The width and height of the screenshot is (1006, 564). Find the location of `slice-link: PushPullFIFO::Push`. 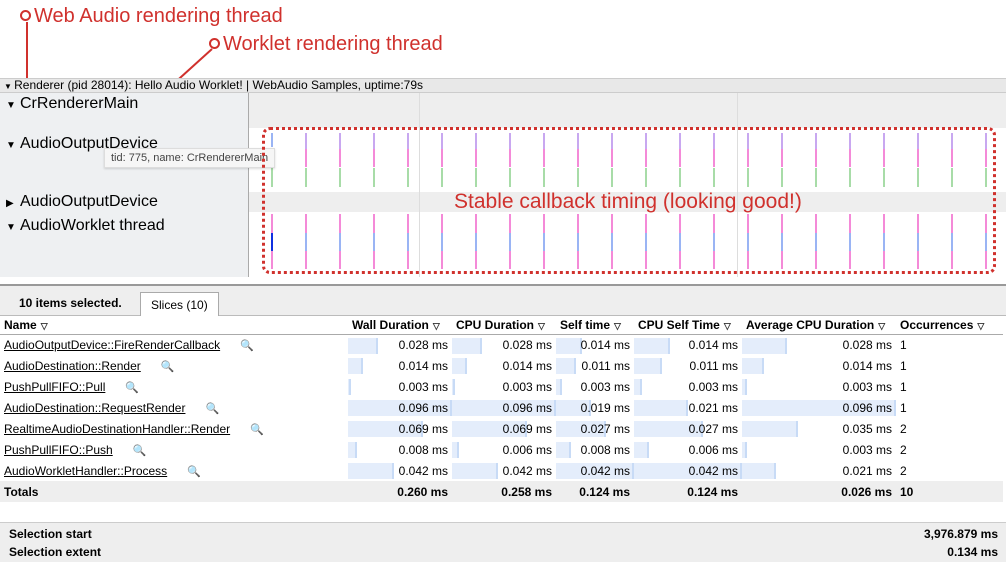

slice-link: PushPullFIFO::Push is located at coordinates (58, 449).